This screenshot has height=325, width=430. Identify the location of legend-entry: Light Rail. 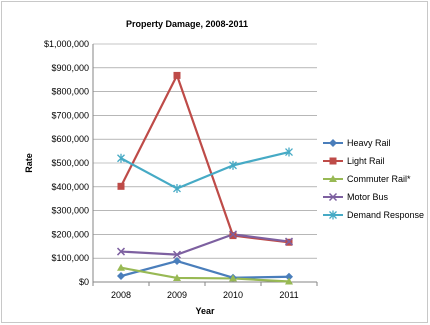
(354, 161).